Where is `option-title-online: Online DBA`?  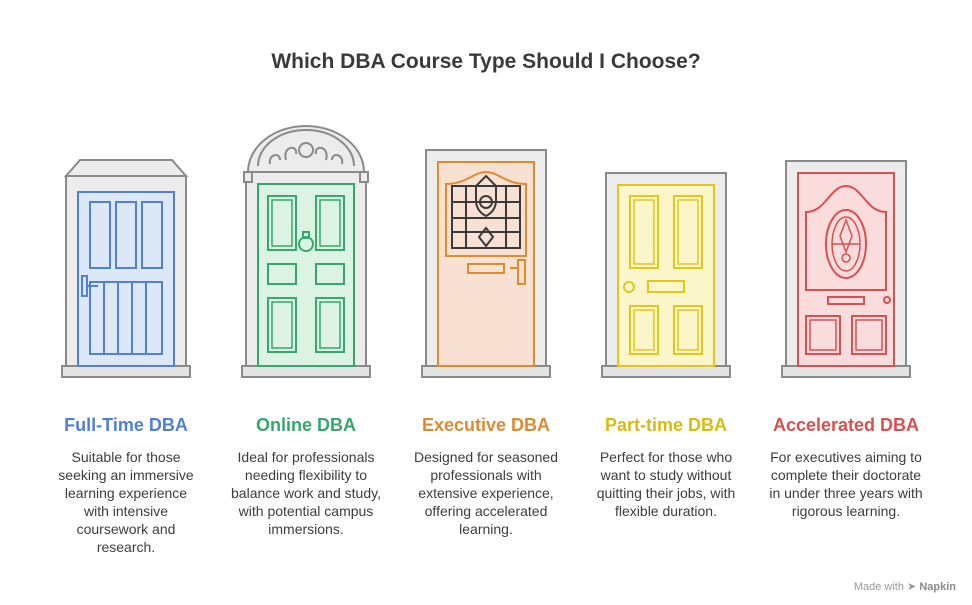 option-title-online: Online DBA is located at coordinates (305, 425).